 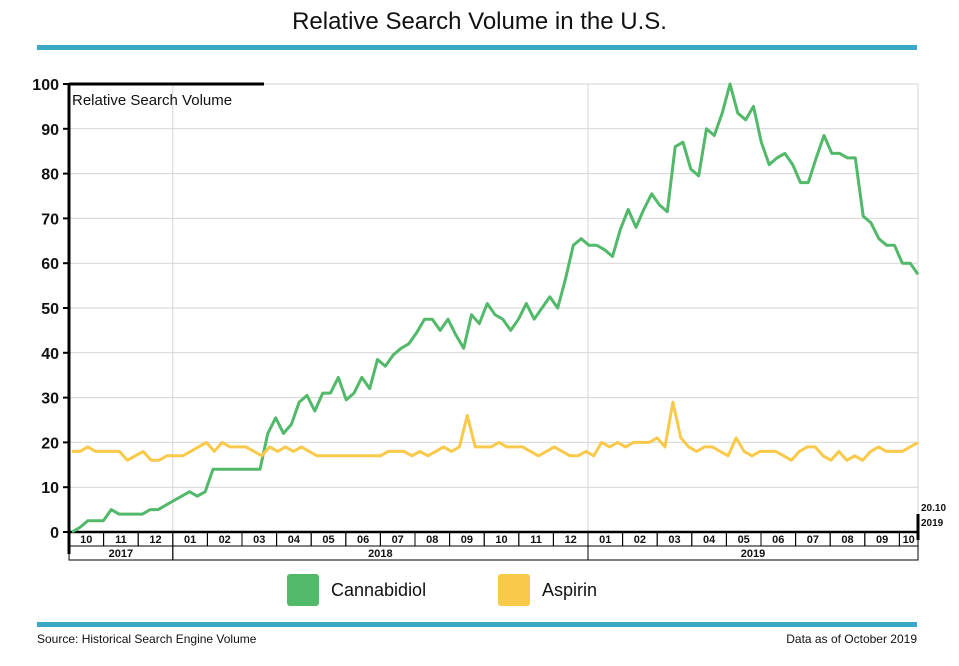 I want to click on source-note: Source: Historical Search Engine Volume, so click(x=147, y=639).